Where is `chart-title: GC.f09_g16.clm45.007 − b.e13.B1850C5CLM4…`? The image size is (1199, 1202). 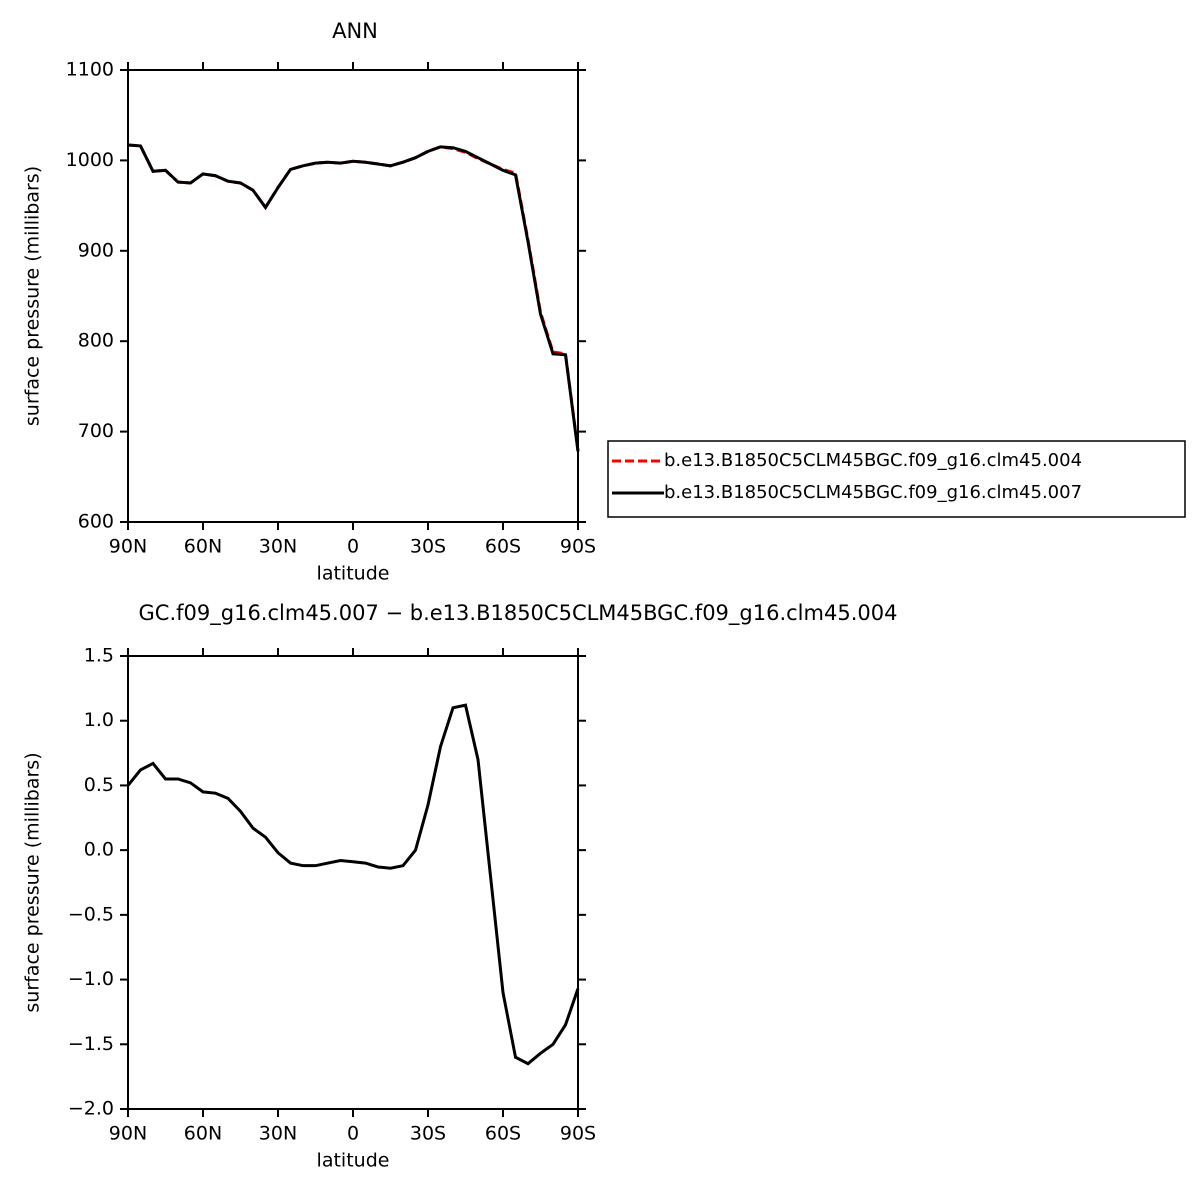
chart-title: GC.f09_g16.clm45.007 − b.e13.B1850C5CLM4… is located at coordinates (518, 613).